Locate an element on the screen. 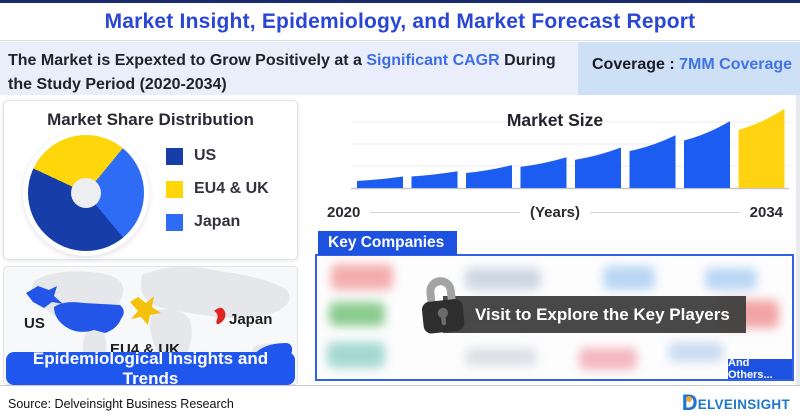 Image resolution: width=800 pixels, height=420 pixels. coverage-label: Coverage : is located at coordinates (636, 64).